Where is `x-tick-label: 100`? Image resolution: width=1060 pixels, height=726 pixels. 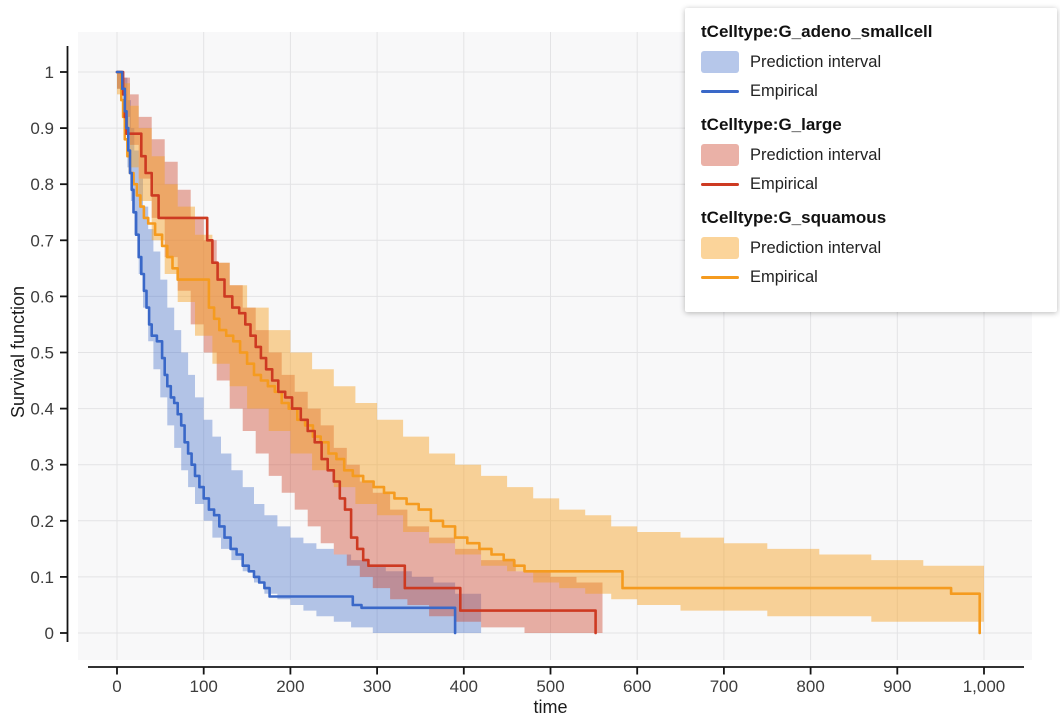
x-tick-label: 100 is located at coordinates (204, 686).